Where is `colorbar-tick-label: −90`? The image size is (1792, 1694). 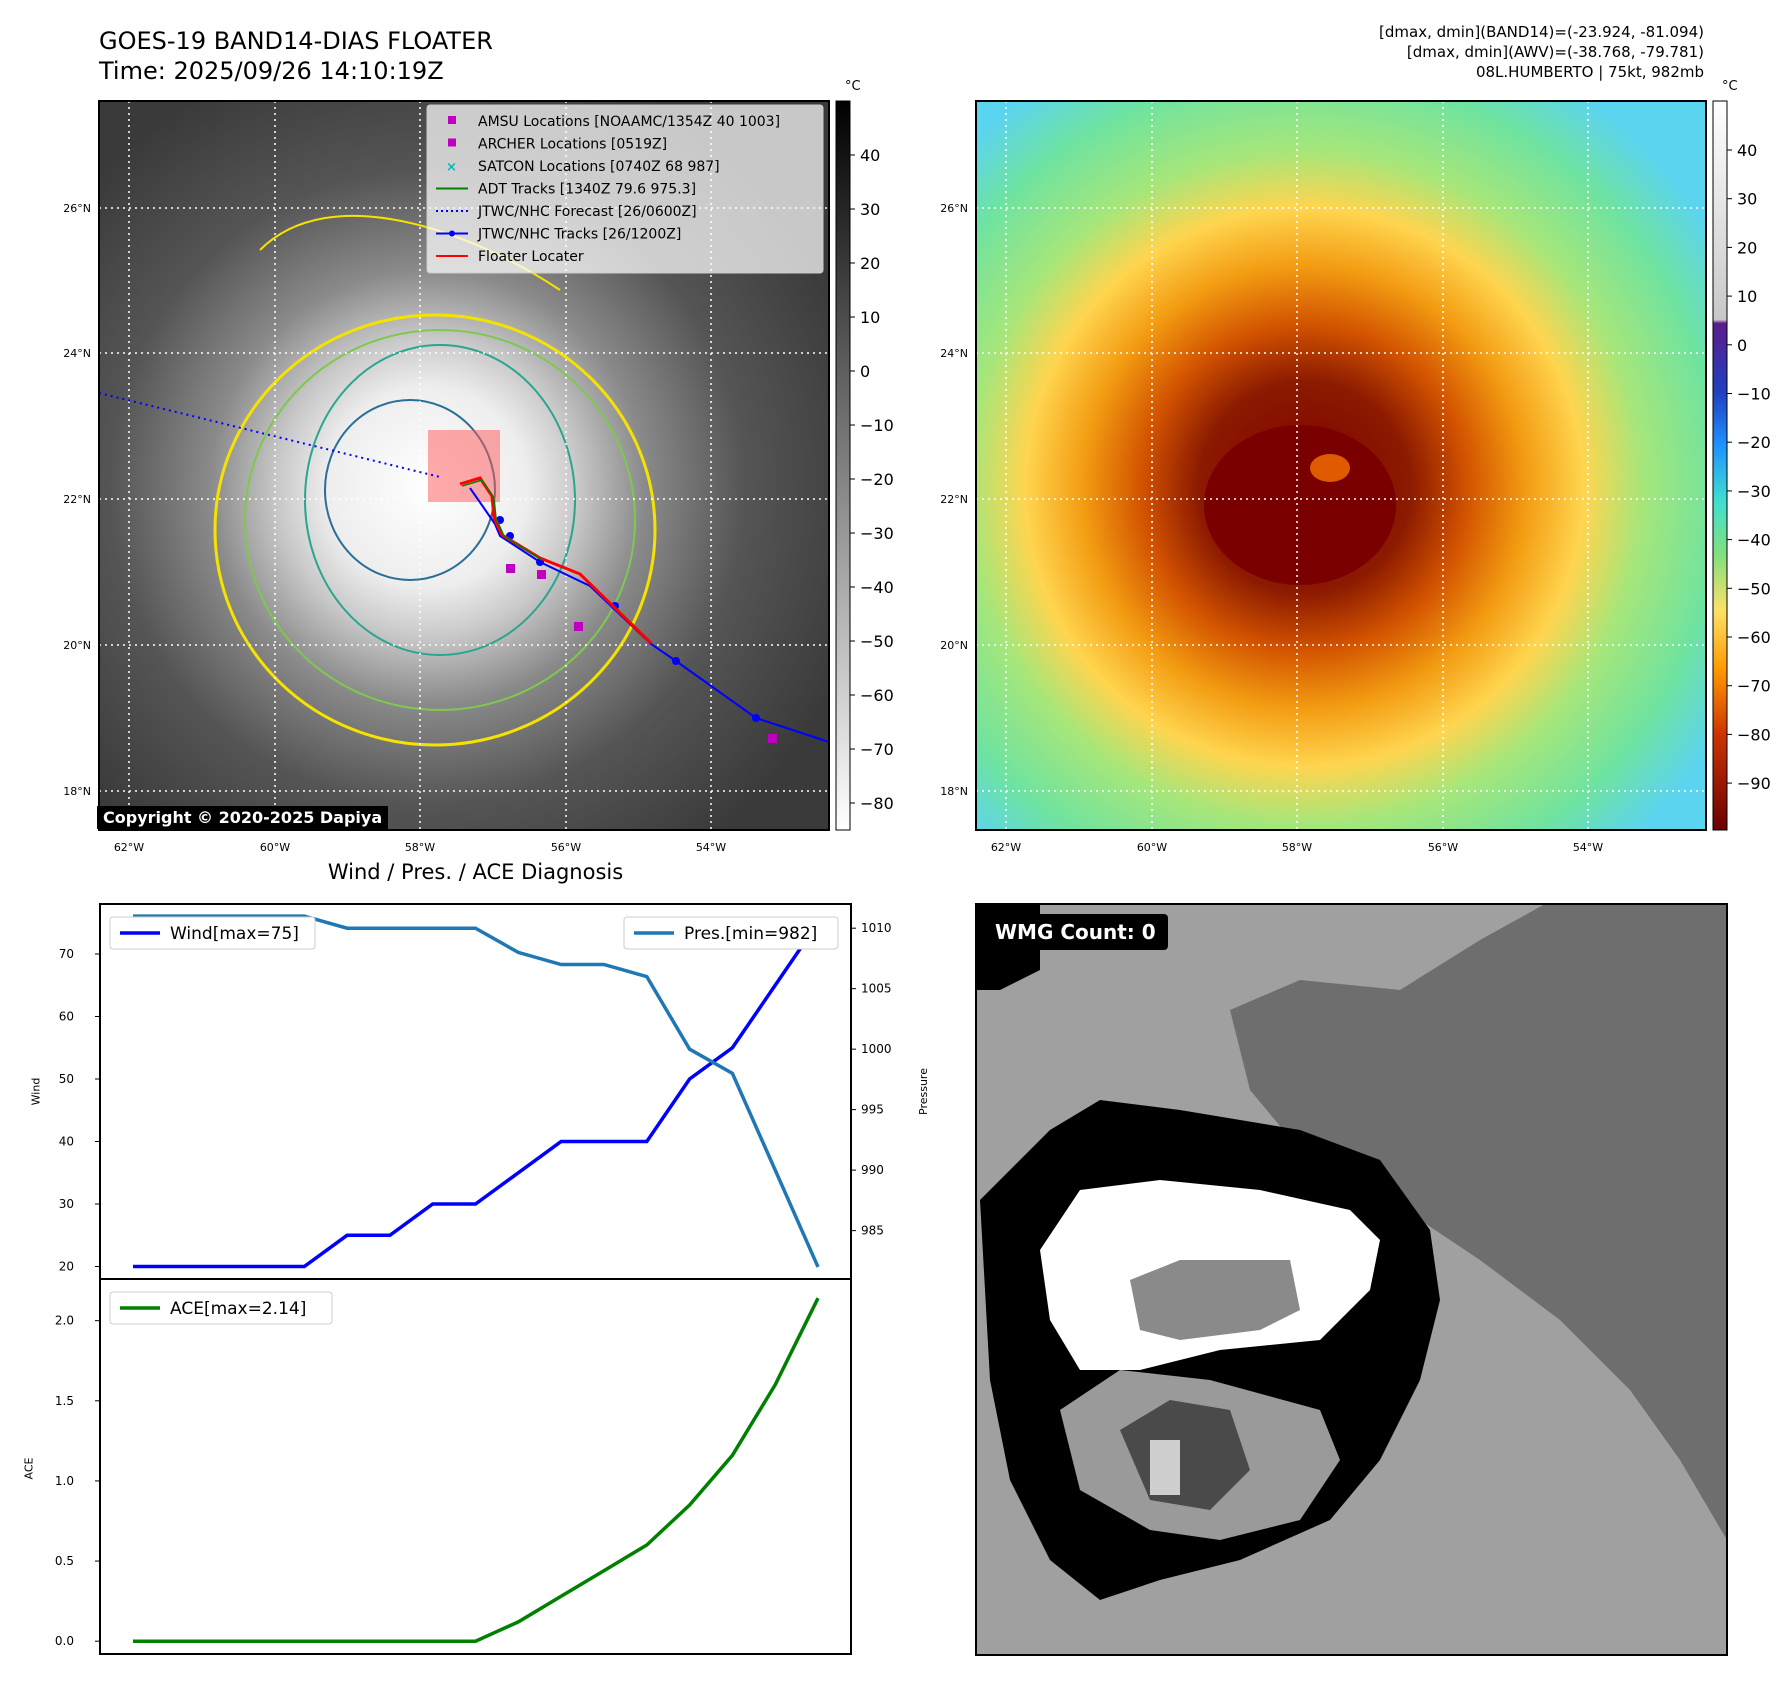 colorbar-tick-label: −90 is located at coordinates (1754, 783).